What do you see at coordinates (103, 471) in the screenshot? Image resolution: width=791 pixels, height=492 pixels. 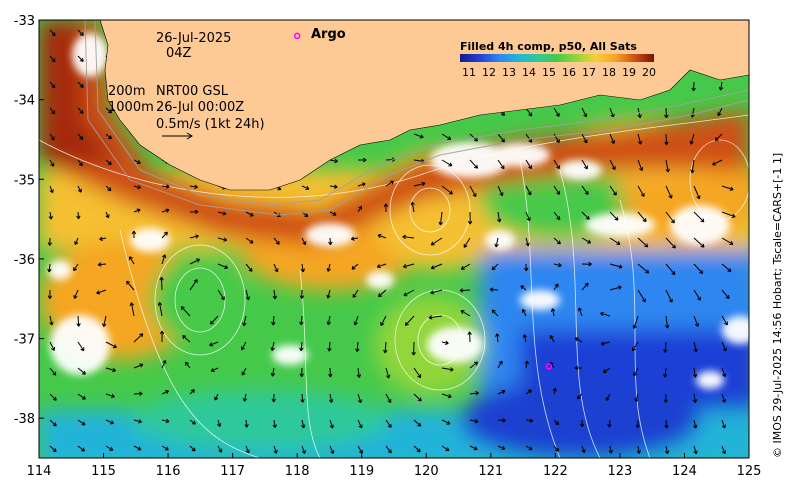 I see `lon-tick-label: 115` at bounding box center [103, 471].